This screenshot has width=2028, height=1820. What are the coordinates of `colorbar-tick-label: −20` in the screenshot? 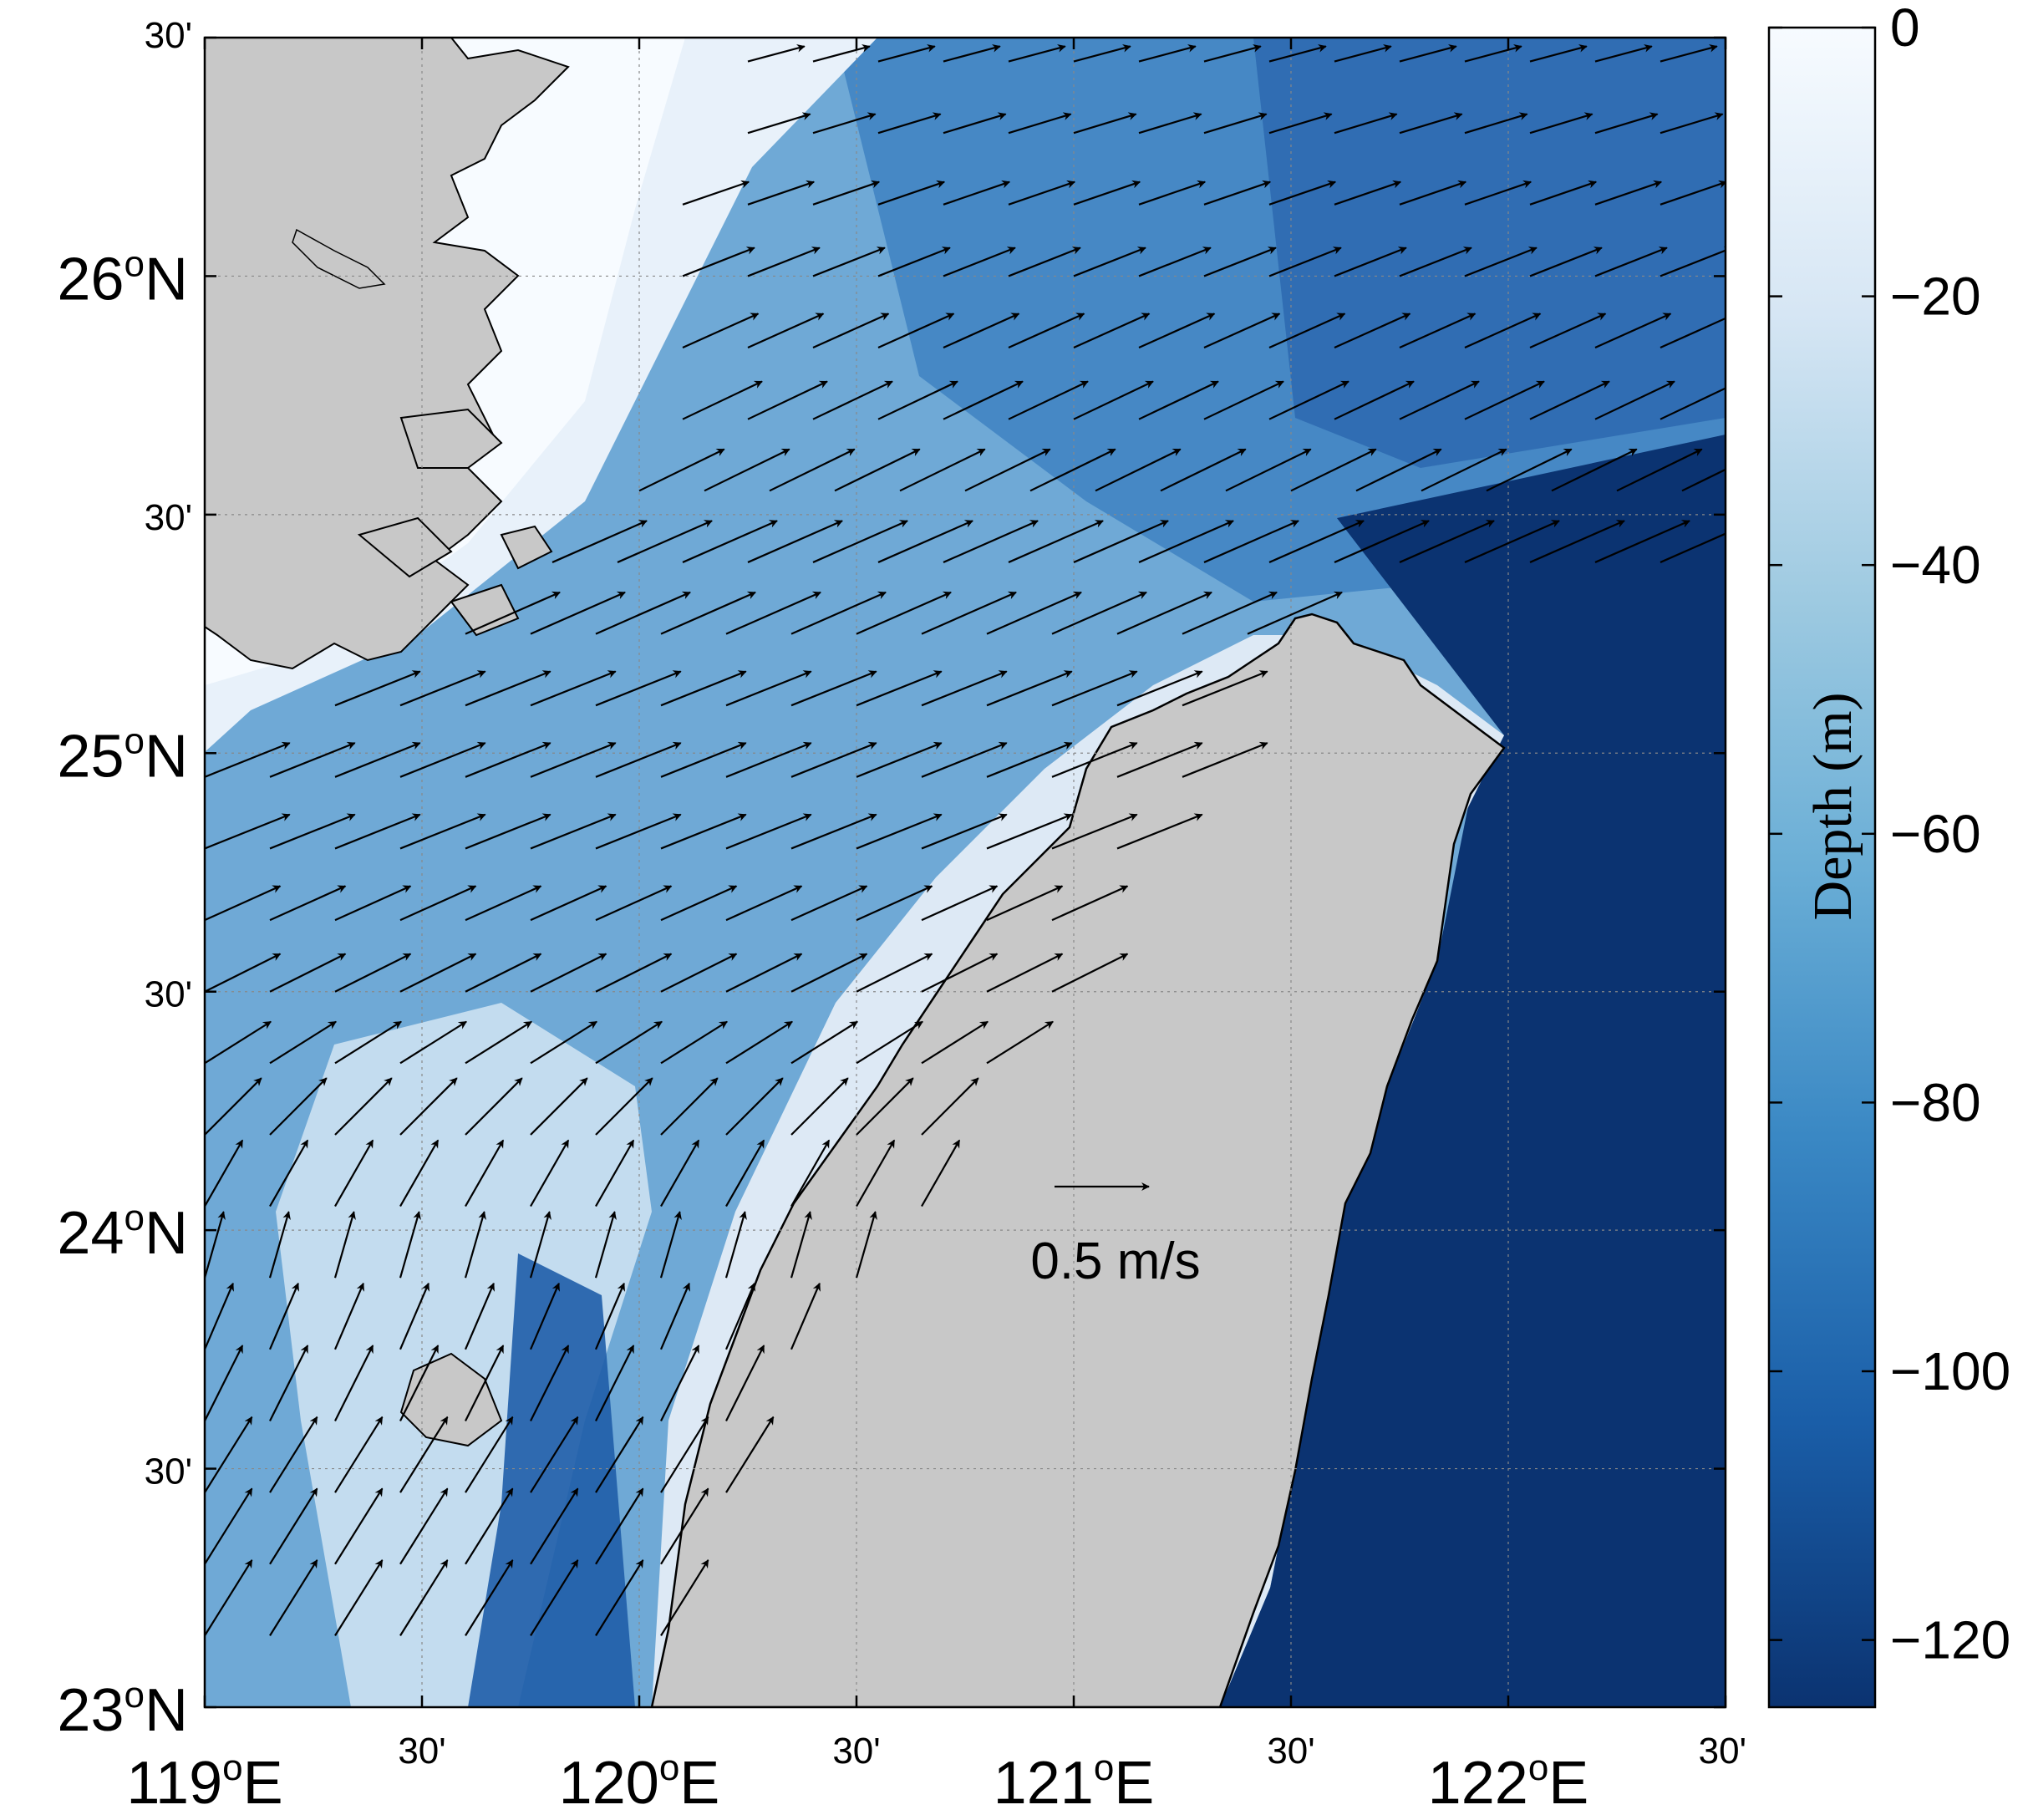 It's located at (1935, 297).